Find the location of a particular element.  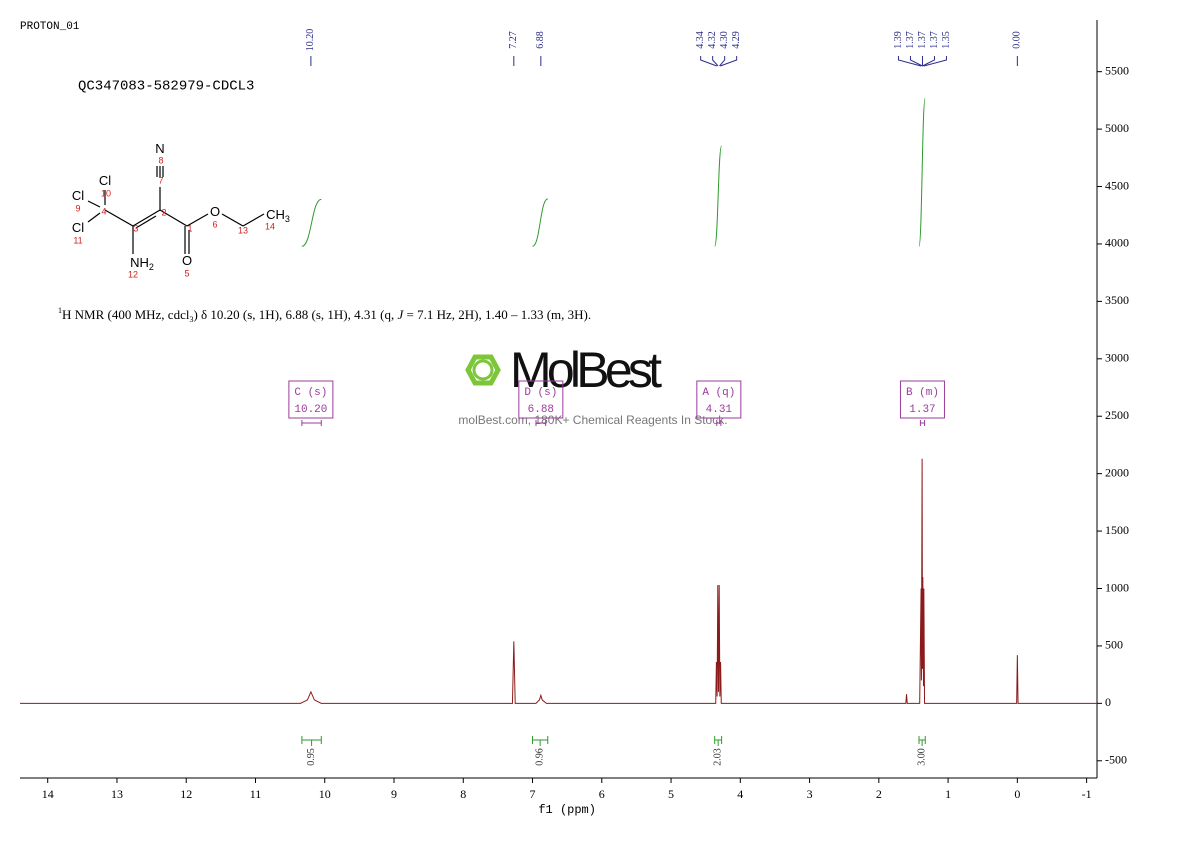

peak-label: 0.00 is located at coordinates (1017, 40).